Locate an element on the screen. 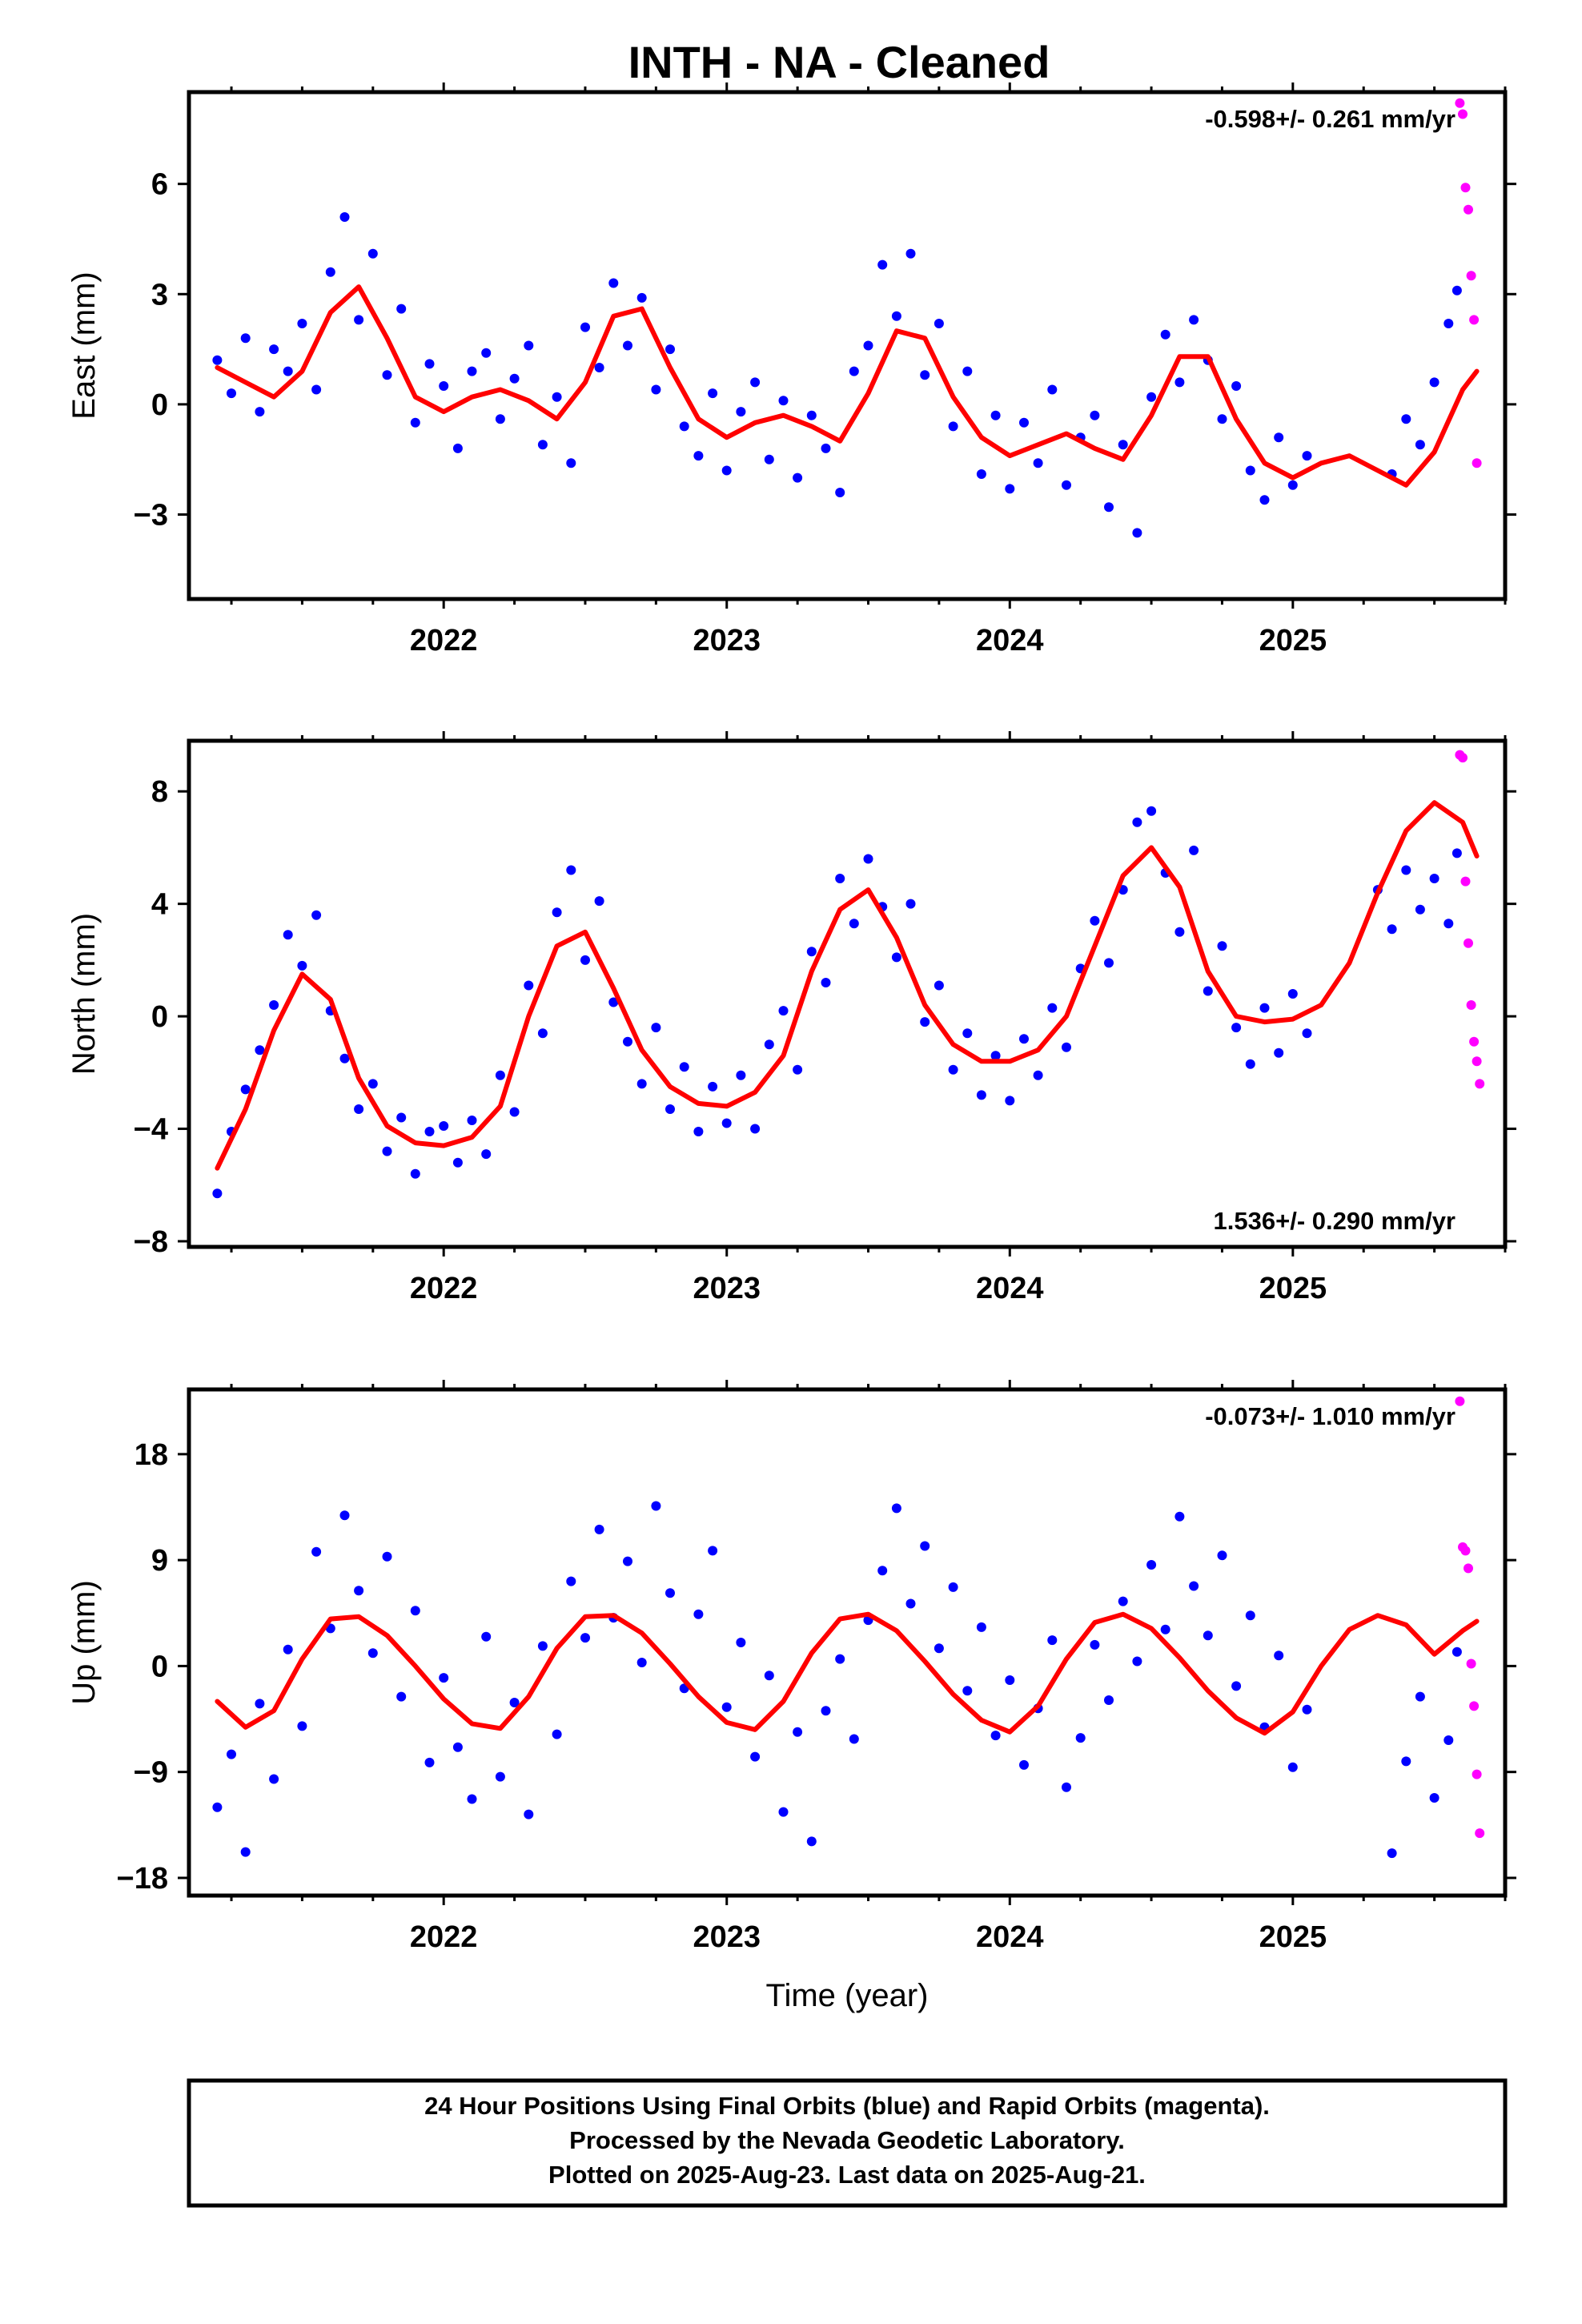 The height and width of the screenshot is (2324, 1582). north-ytick-label: 4 is located at coordinates (159, 905).